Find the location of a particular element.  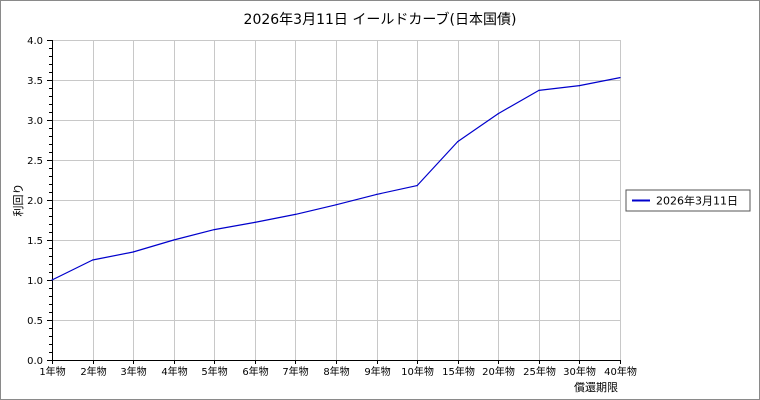

x-tick-label: 9年物 is located at coordinates (377, 371).